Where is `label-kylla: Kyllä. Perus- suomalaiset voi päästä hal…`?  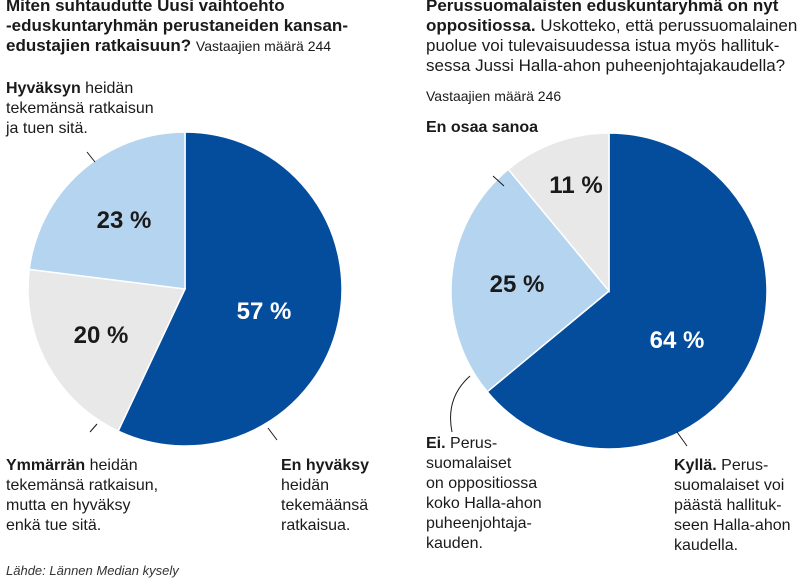 label-kylla: Kyllä. Perus- suomalaiset voi päästä hal… is located at coordinates (732, 506).